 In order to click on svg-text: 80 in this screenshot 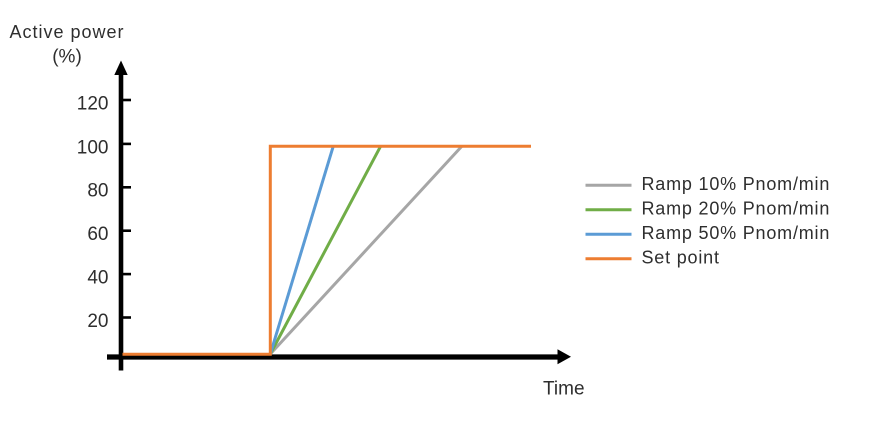, I will do `click(97, 191)`.